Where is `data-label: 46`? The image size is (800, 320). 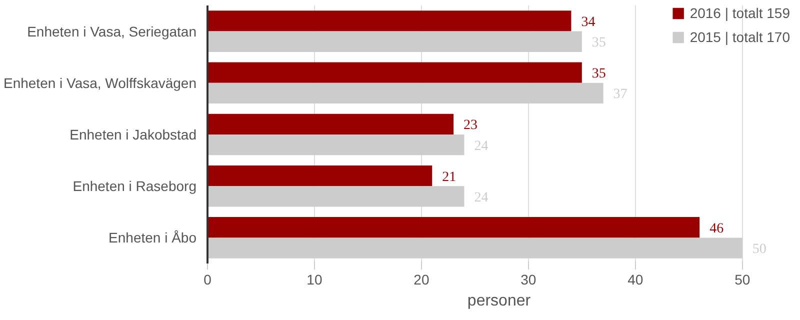 data-label: 46 is located at coordinates (717, 228).